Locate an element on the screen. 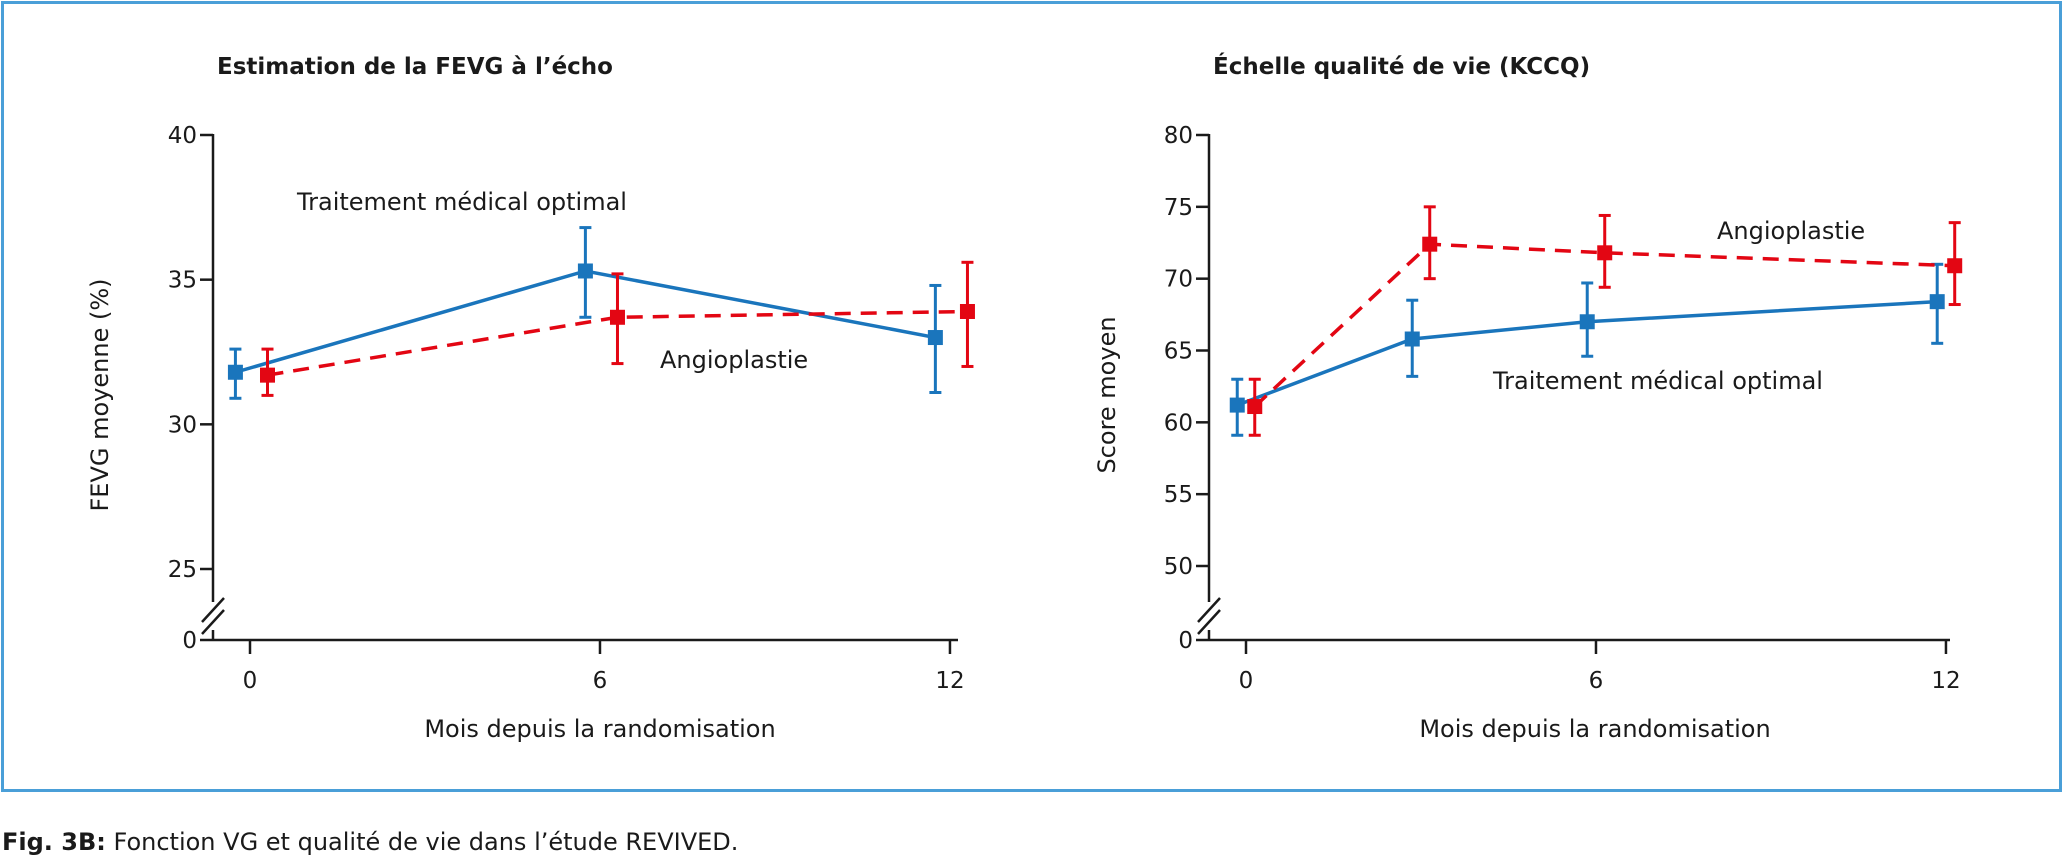  fevg-y-tick-label: 0 is located at coordinates (189, 641).